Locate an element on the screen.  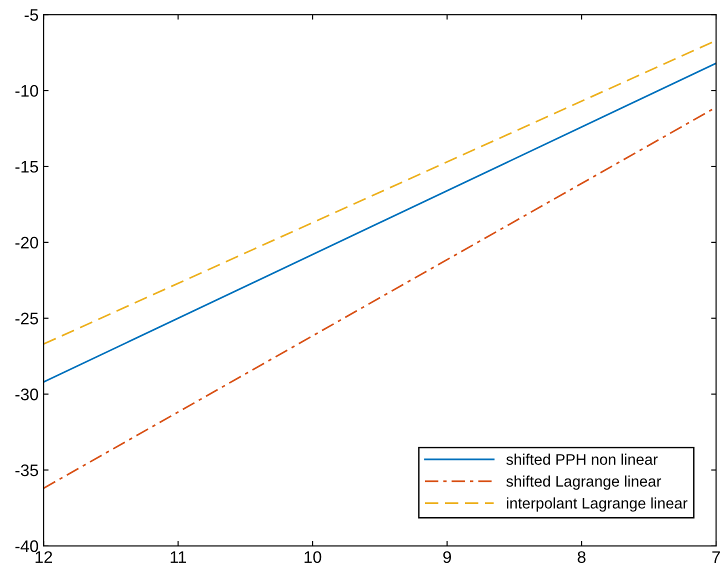
y-tick-label: -30 is located at coordinates (26, 394).